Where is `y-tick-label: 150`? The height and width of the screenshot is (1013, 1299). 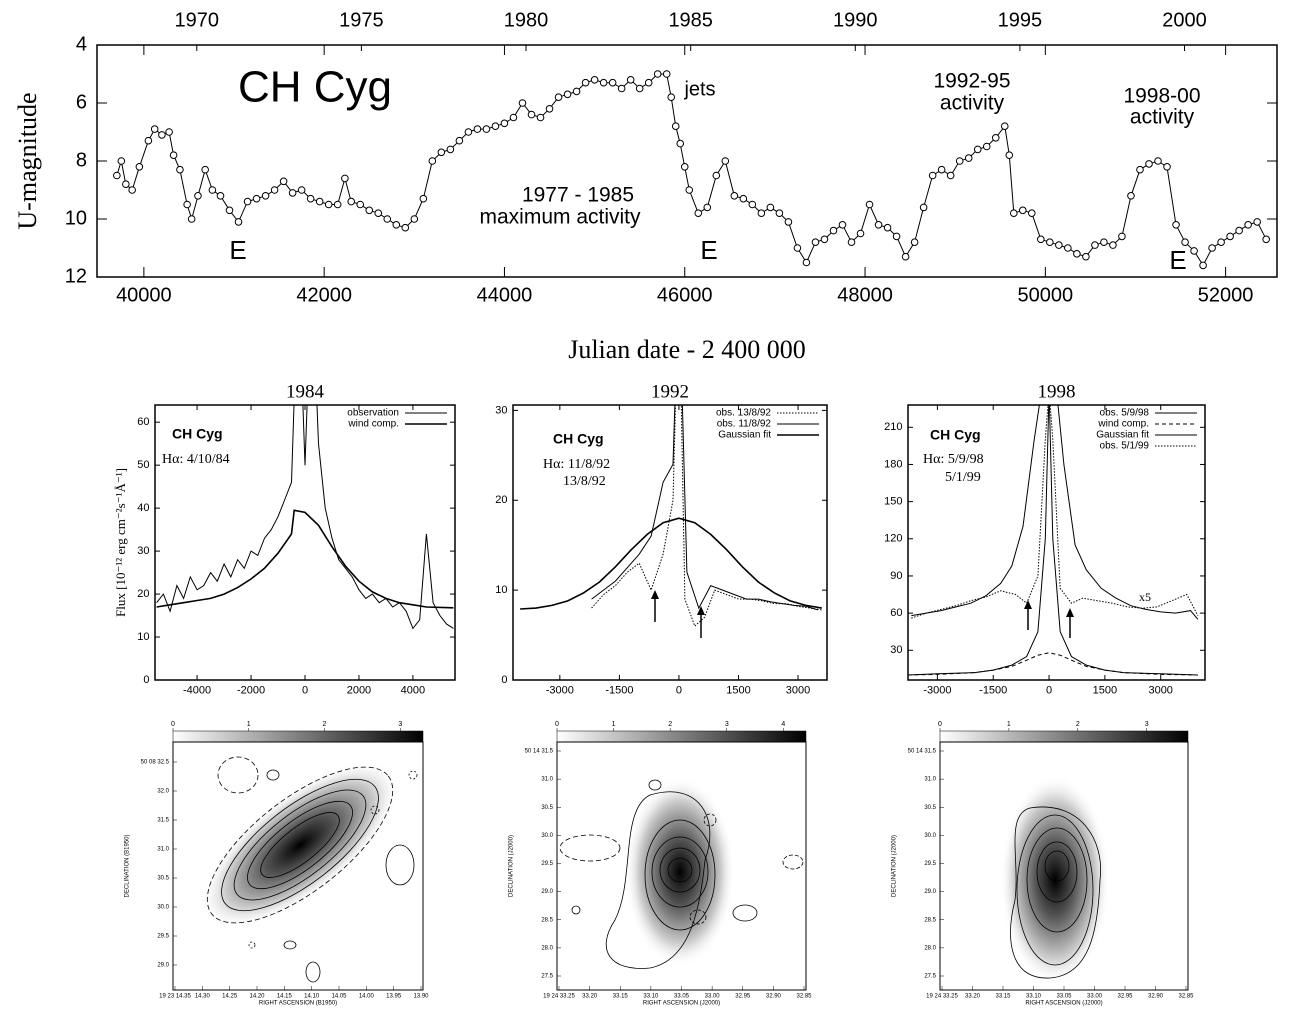 y-tick-label: 150 is located at coordinates (893, 502).